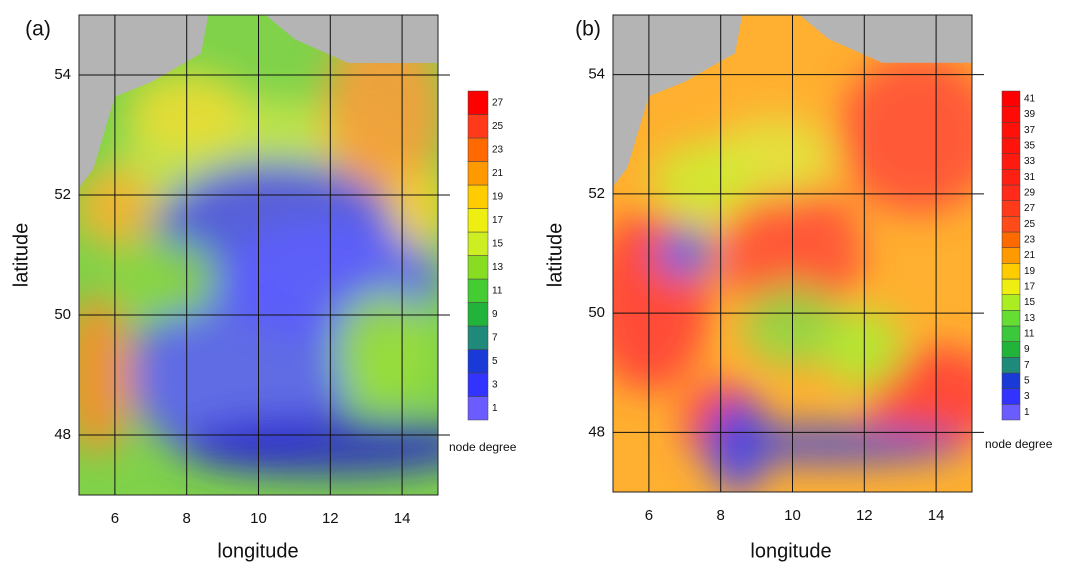 The width and height of the screenshot is (1074, 568). What do you see at coordinates (495, 314) in the screenshot?
I see `colorbar-label: 9` at bounding box center [495, 314].